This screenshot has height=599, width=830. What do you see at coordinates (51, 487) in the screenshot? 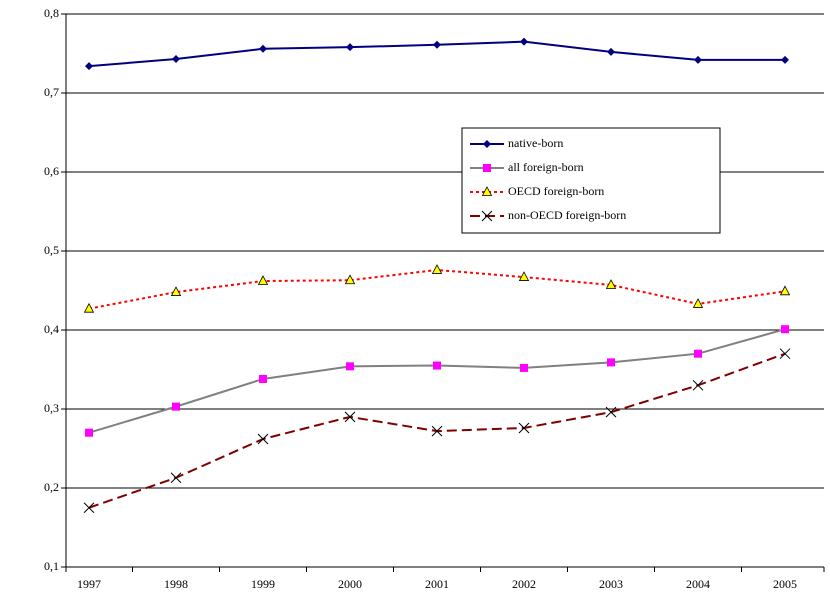
I see `y-tick-label: 0,2` at bounding box center [51, 487].